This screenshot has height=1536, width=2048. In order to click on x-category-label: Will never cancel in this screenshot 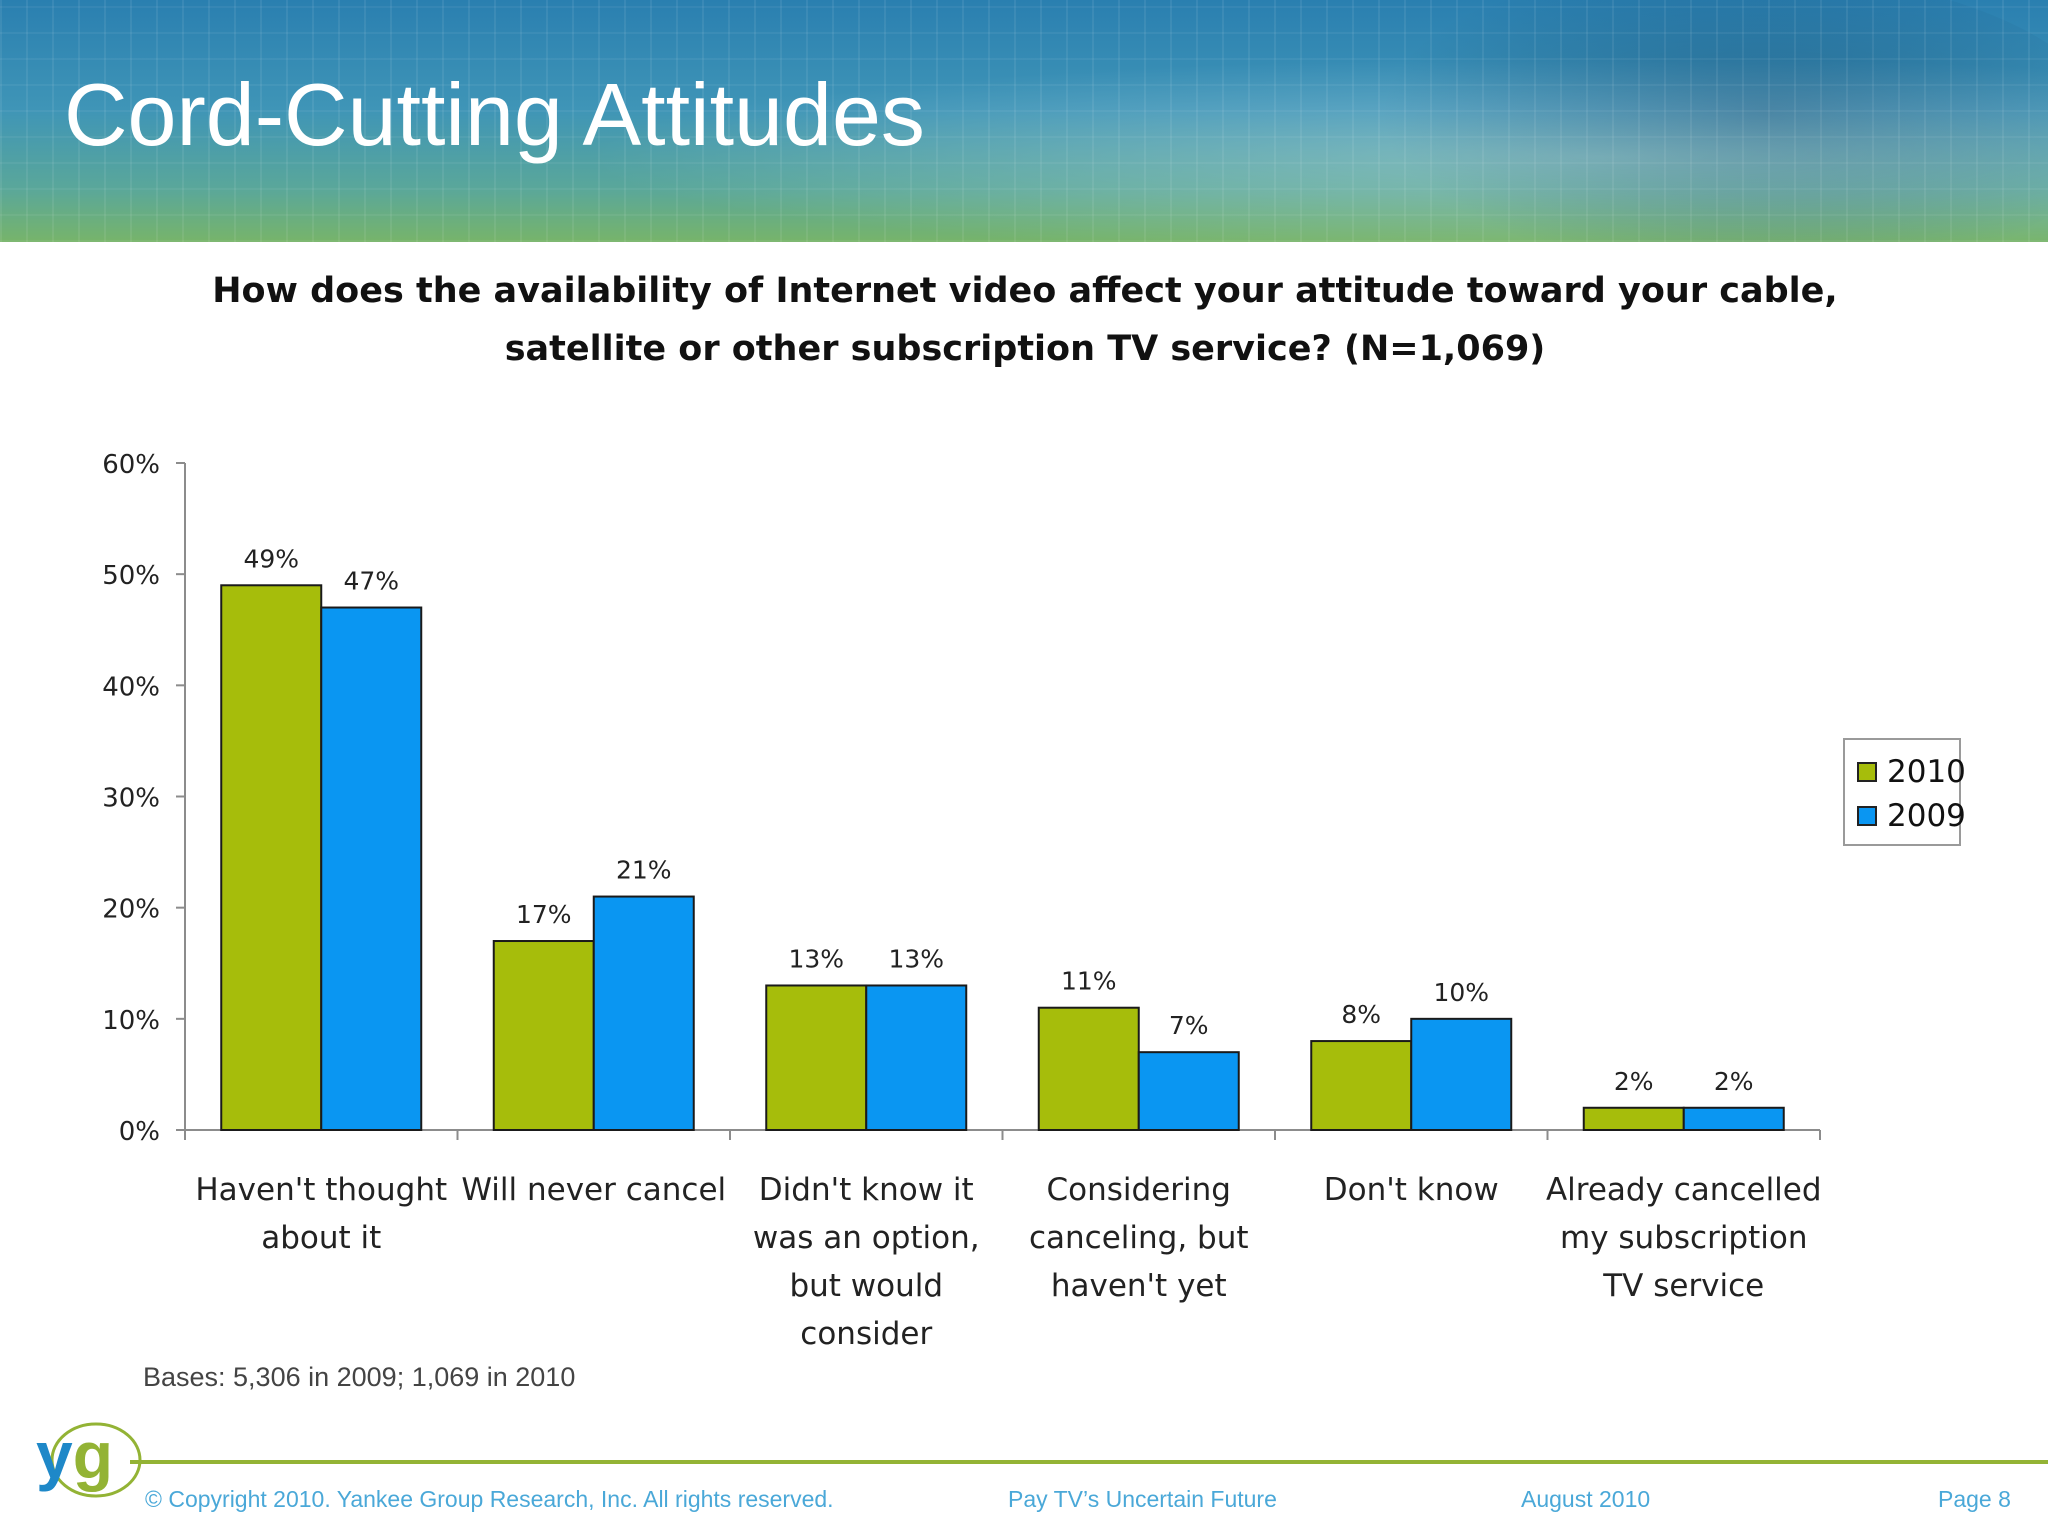, I will do `click(593, 1190)`.